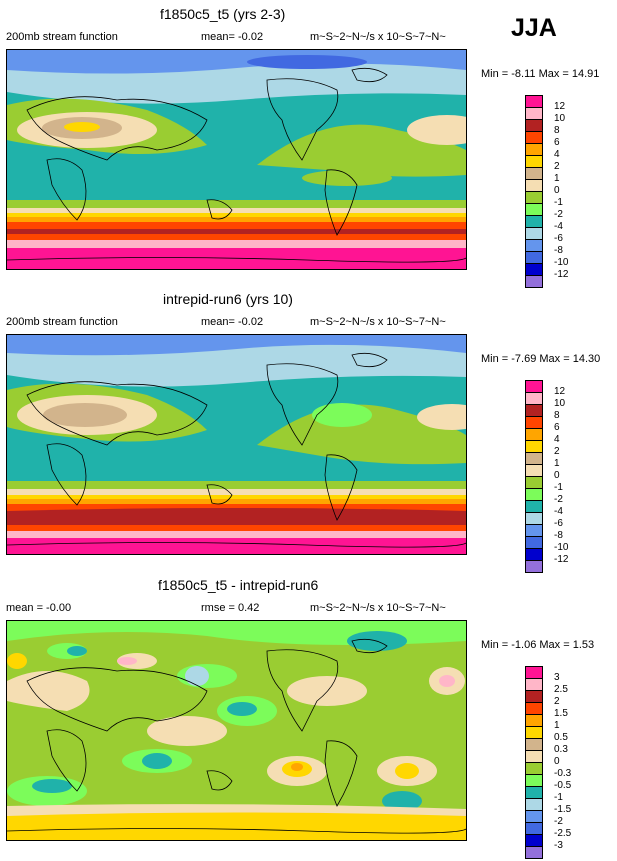 This screenshot has height=861, width=617. What do you see at coordinates (561, 262) in the screenshot?
I see `legend-label: -10` at bounding box center [561, 262].